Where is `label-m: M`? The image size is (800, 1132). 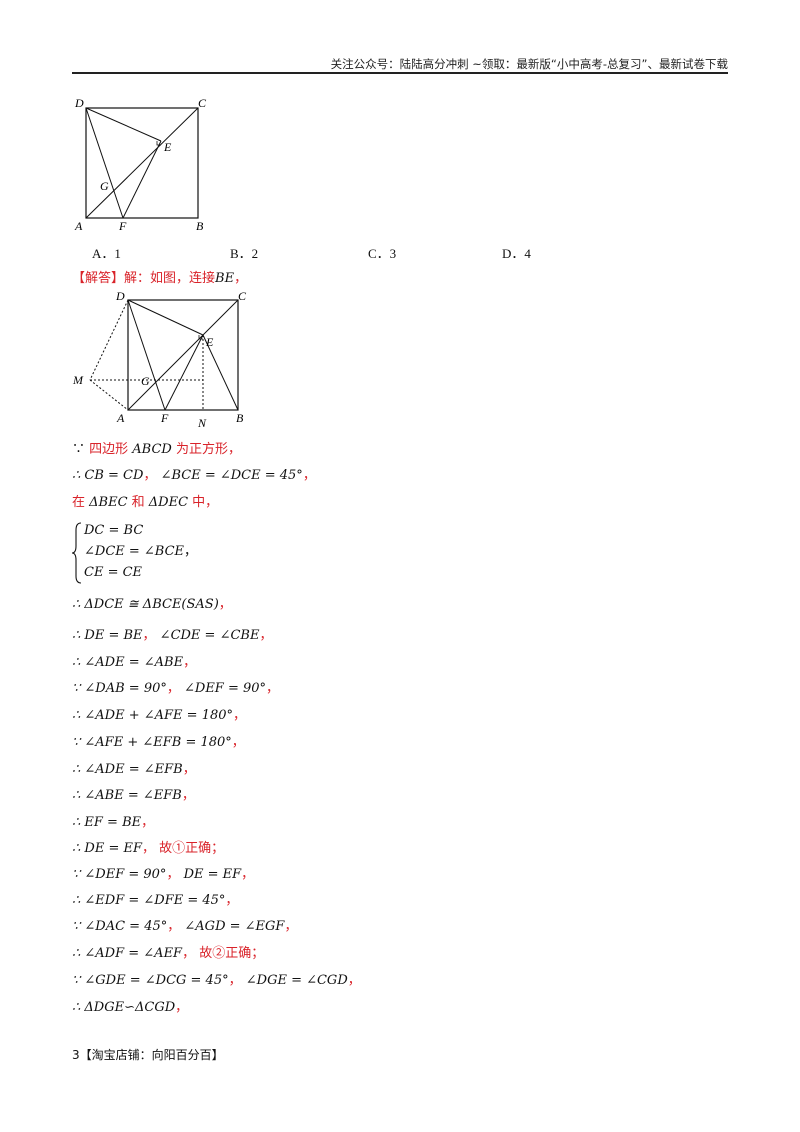 label-m: M is located at coordinates (78, 380).